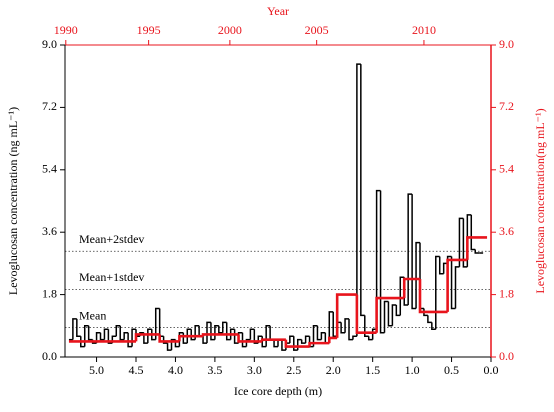 The width and height of the screenshot is (554, 412). Describe the element at coordinates (13, 201) in the screenshot. I see `y-axis-title: Levoglucosan concentration (ng mL⁻¹)` at that location.